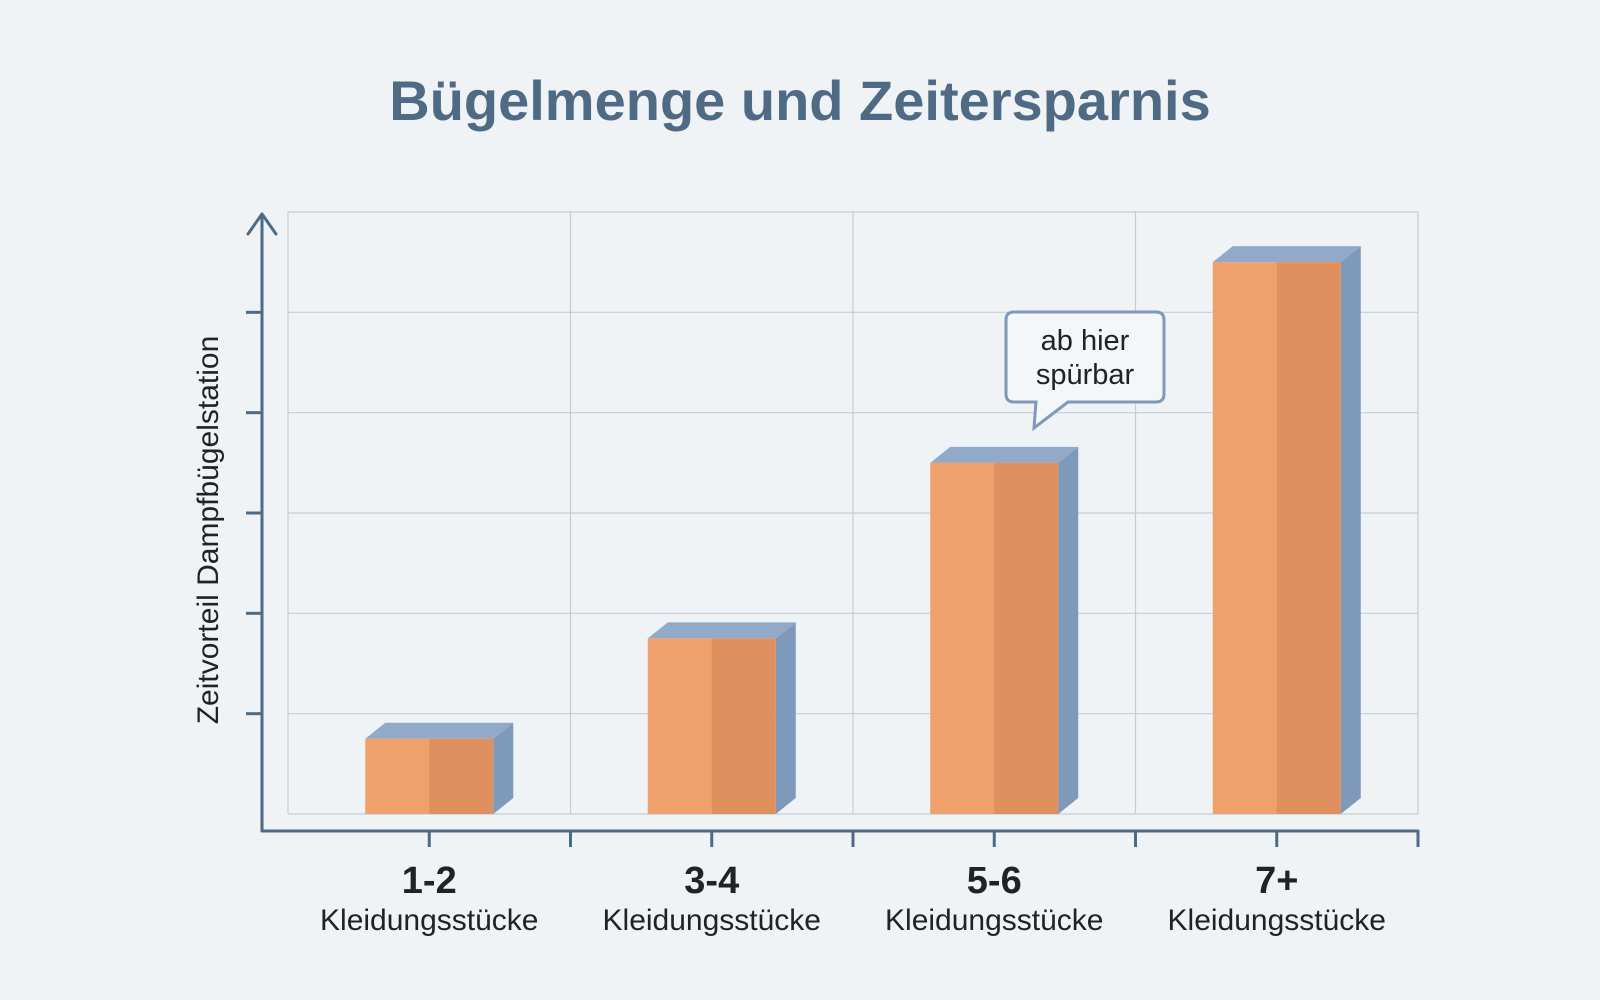  What do you see at coordinates (994, 881) in the screenshot?
I see `category-label: 5-6` at bounding box center [994, 881].